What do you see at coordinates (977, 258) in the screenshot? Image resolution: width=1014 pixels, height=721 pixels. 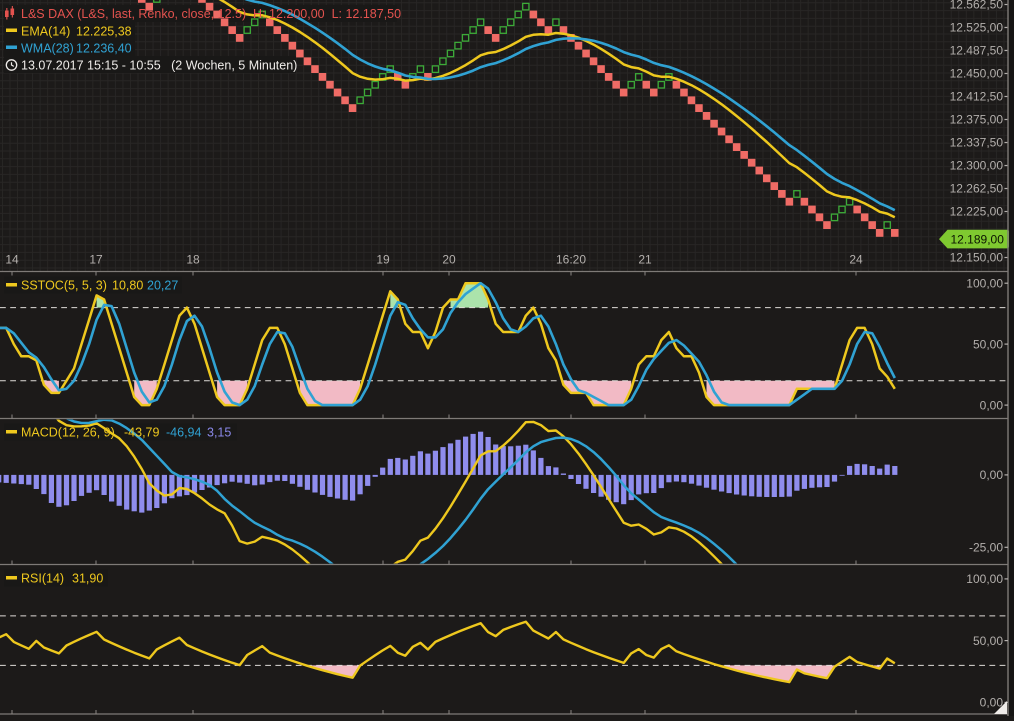 I see `svg-text: 12.150,00` at bounding box center [977, 258].